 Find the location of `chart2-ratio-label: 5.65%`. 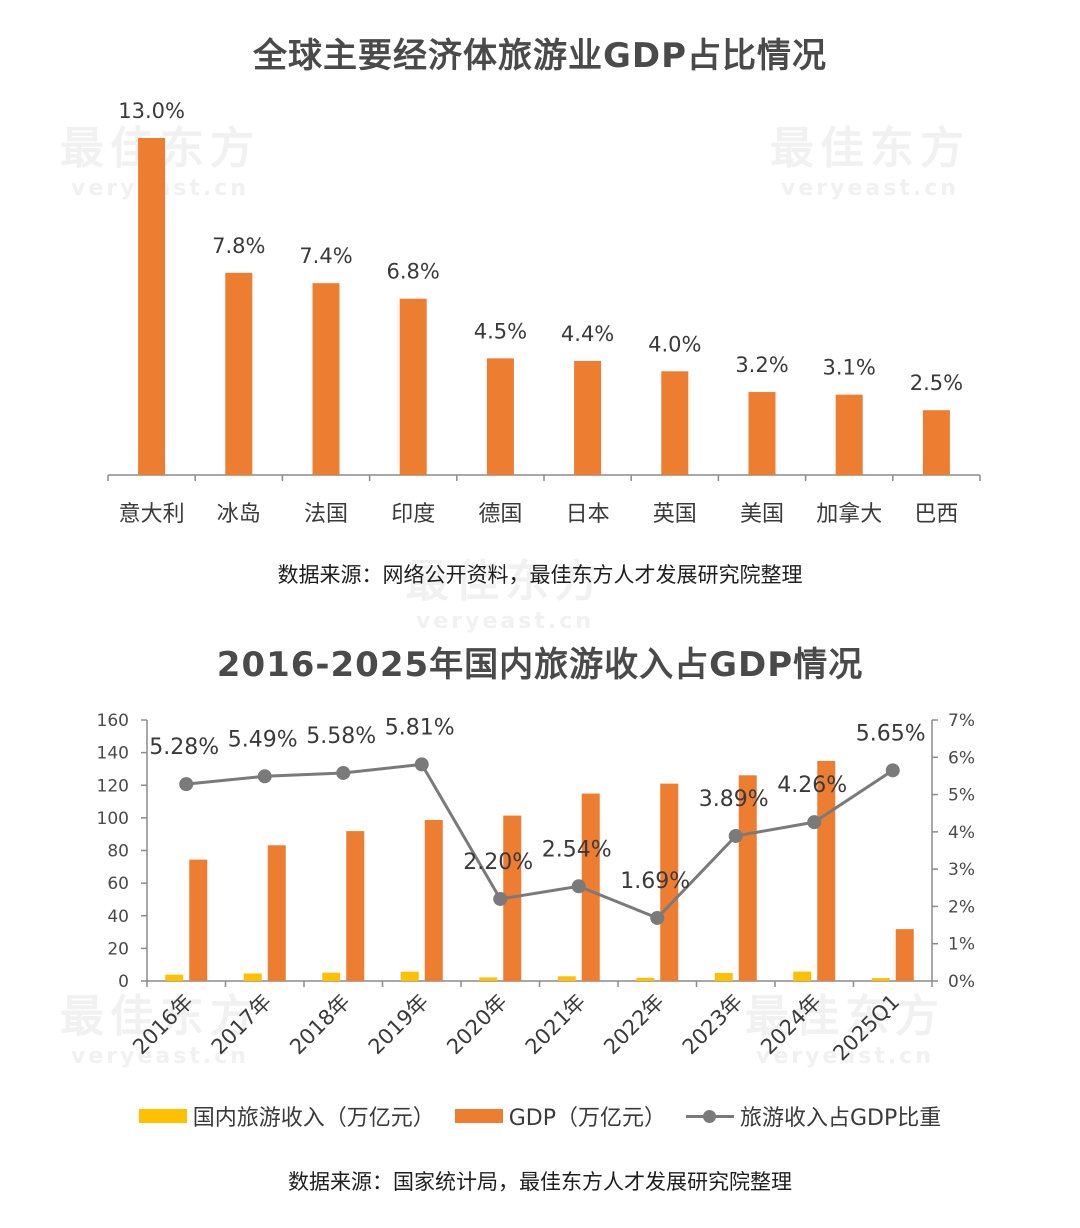

chart2-ratio-label: 5.65% is located at coordinates (891, 733).